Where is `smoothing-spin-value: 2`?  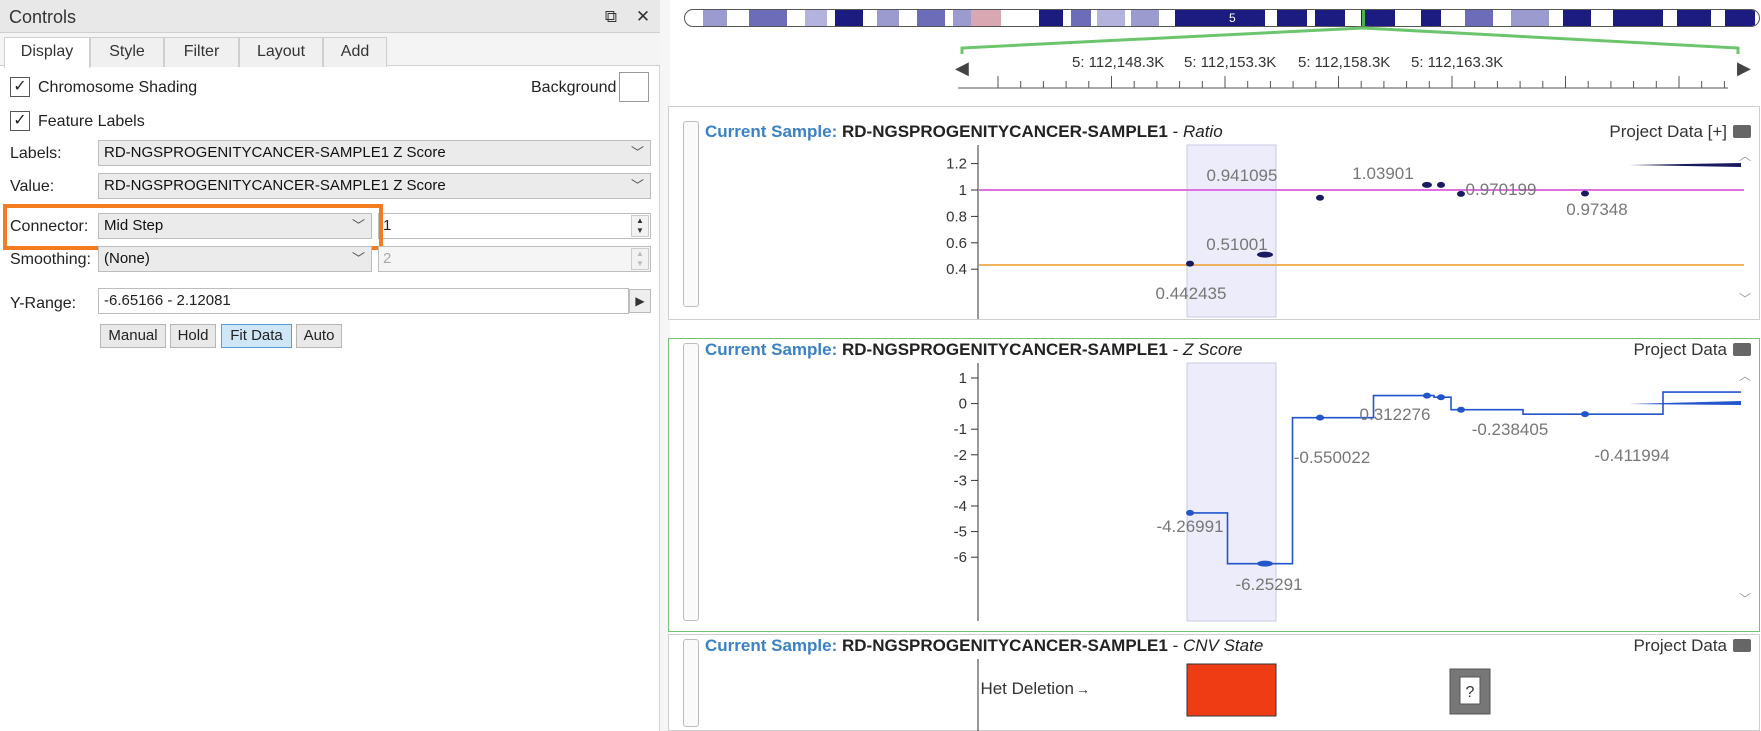 smoothing-spin-value: 2 is located at coordinates (387, 258).